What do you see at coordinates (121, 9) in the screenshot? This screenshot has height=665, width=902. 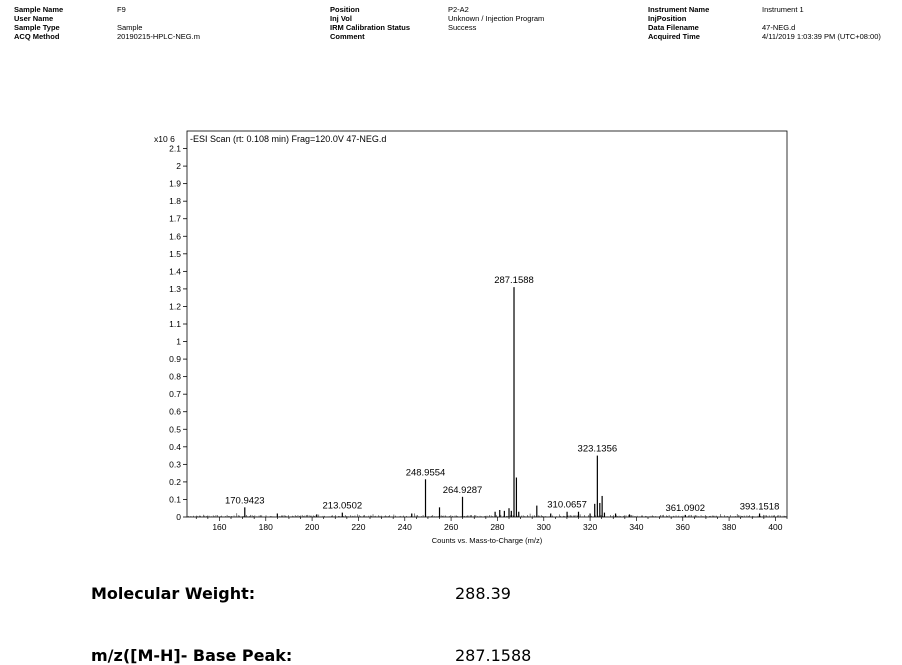 I see `sample-name-value: F9` at bounding box center [121, 9].